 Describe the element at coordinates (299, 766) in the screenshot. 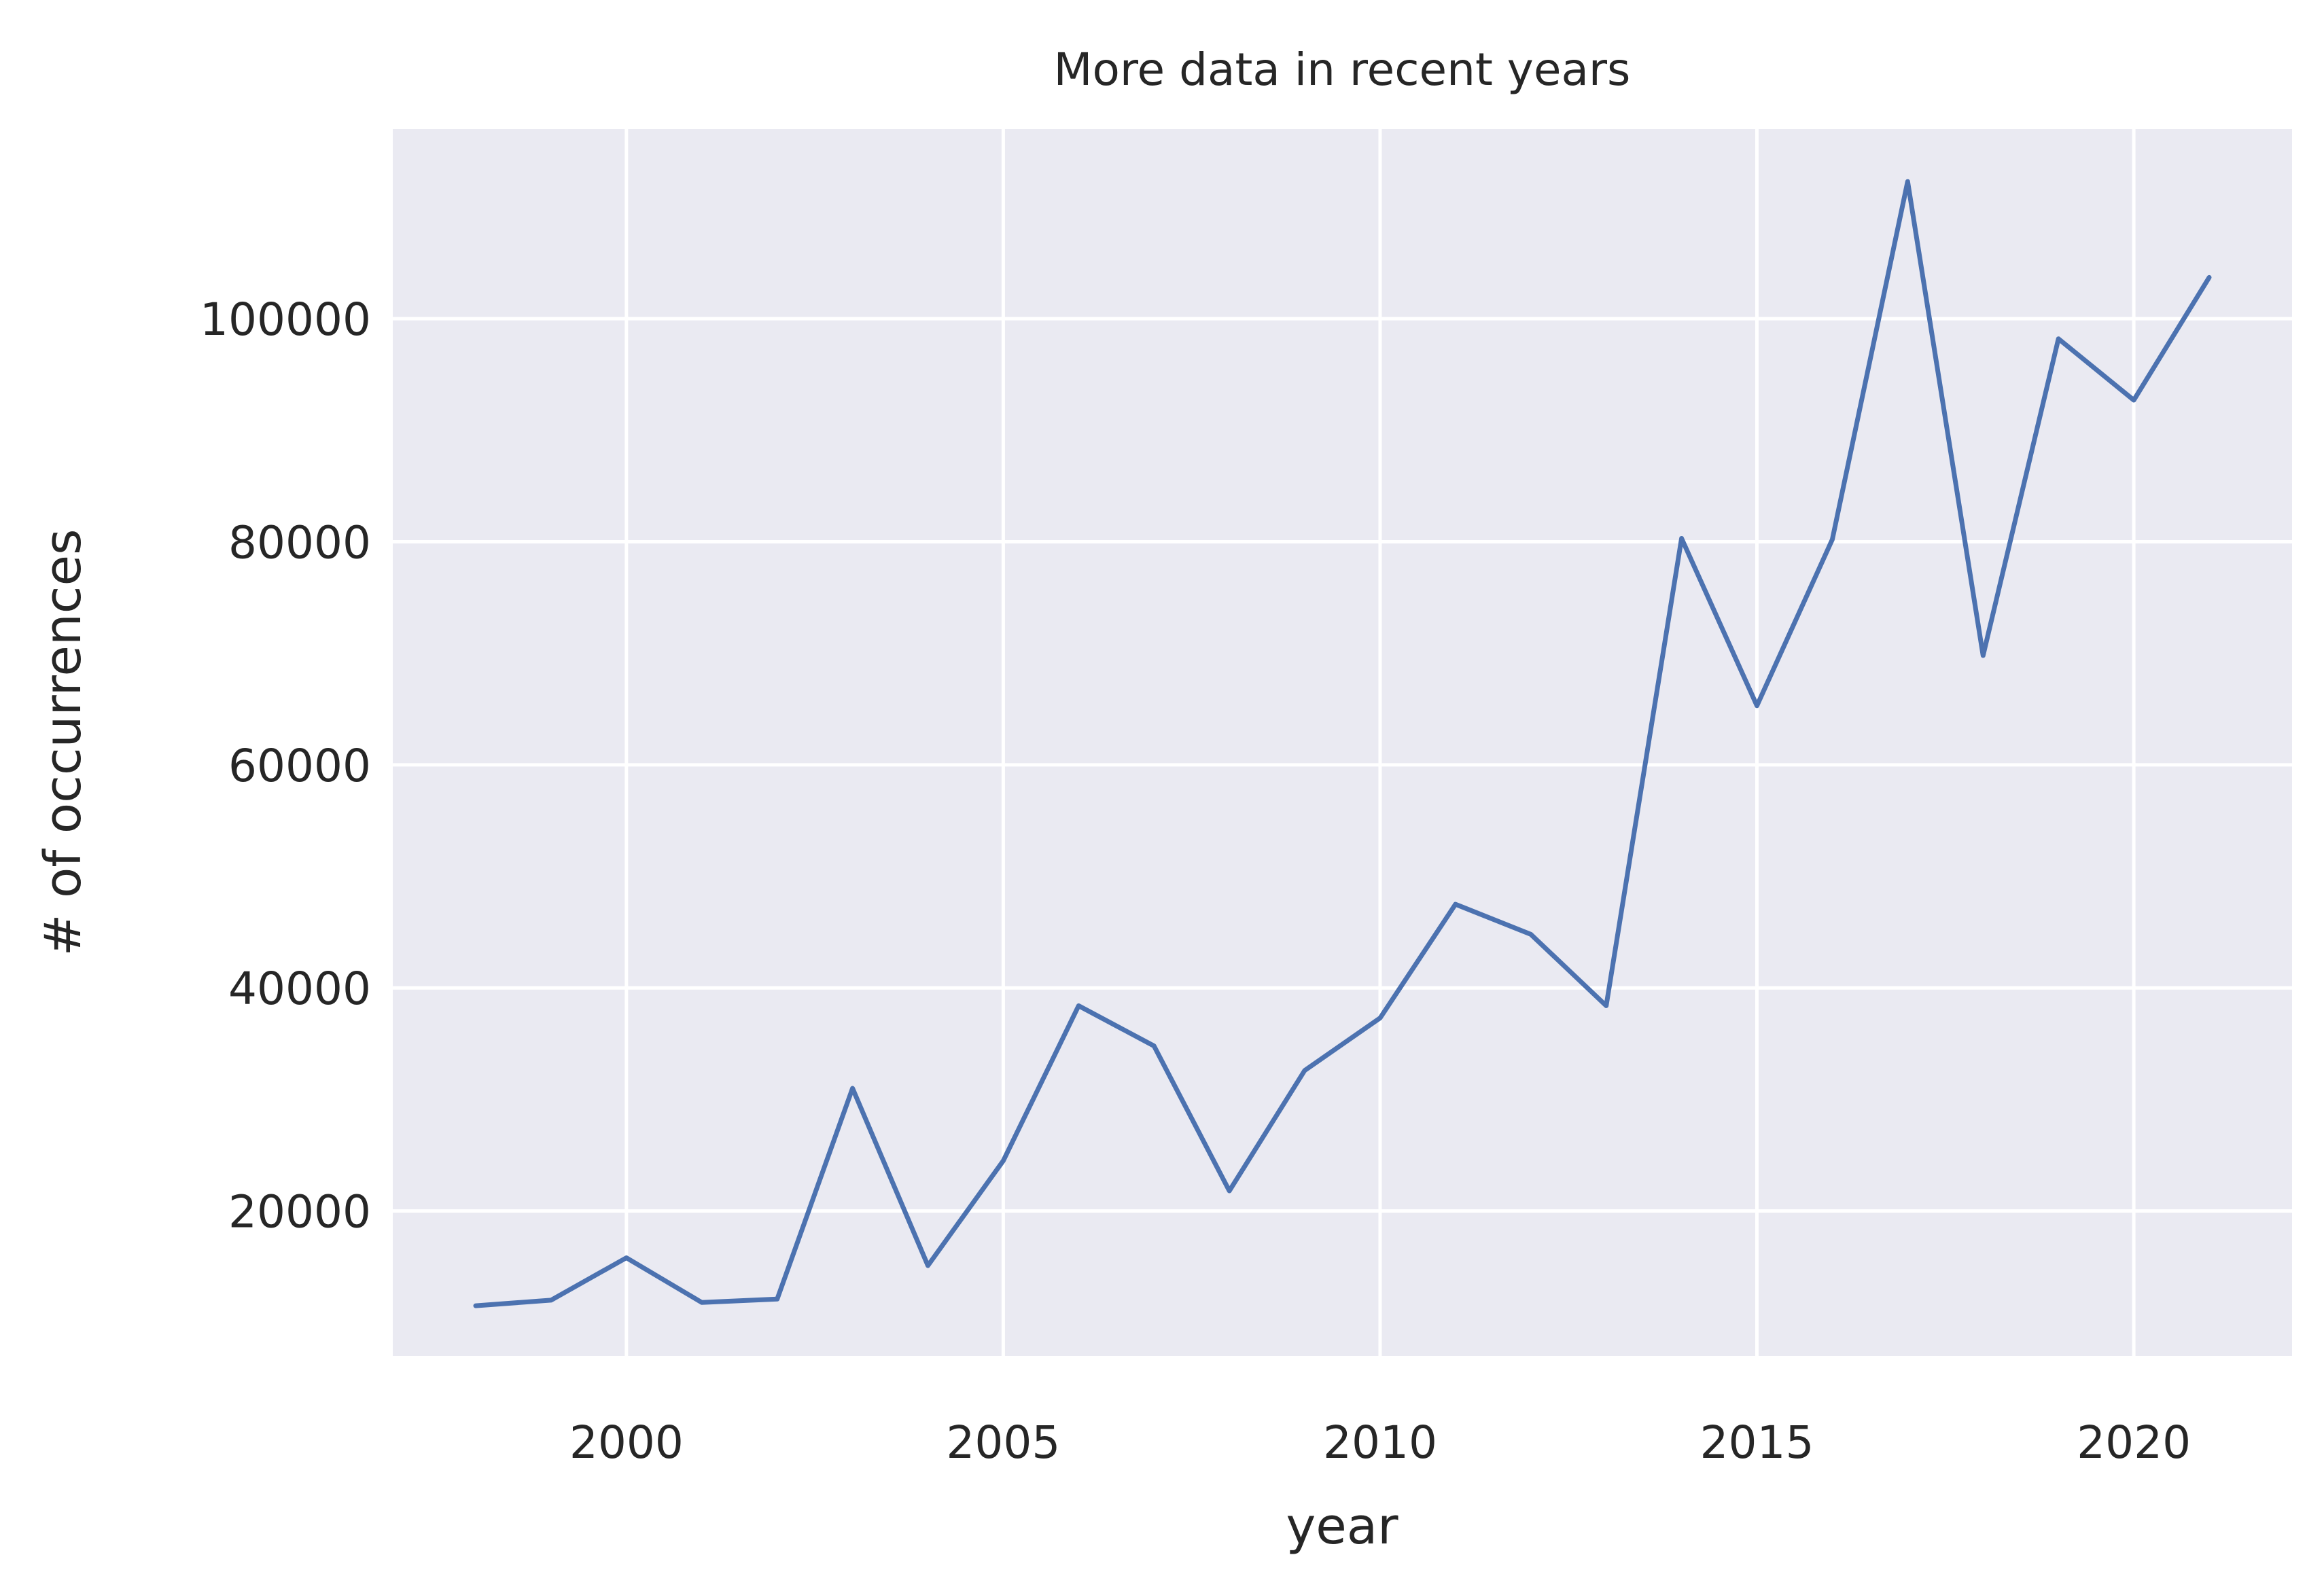

I see `y-tick-label: 60000` at that location.